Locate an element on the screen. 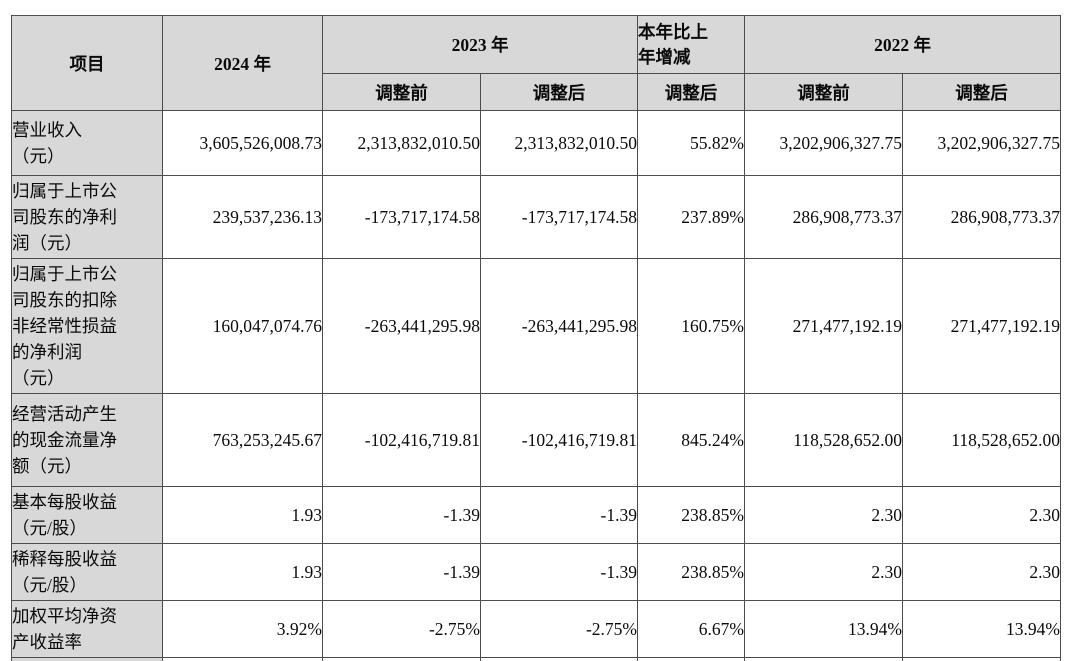  header-row-2: 调整前 调整后 调整后 调整前 调整后 is located at coordinates (536, 92).